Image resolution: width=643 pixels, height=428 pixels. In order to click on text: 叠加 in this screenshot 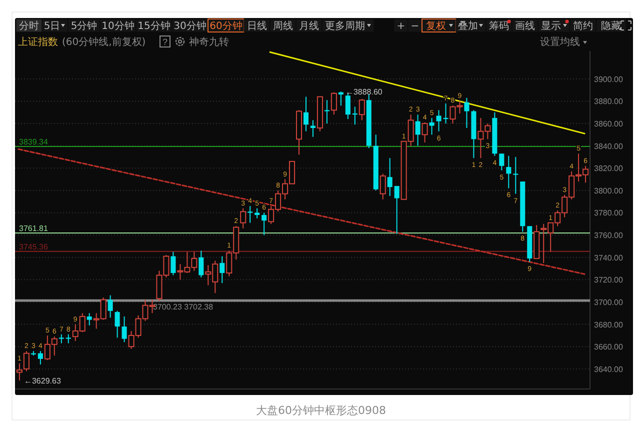, I will do `click(468, 26)`.